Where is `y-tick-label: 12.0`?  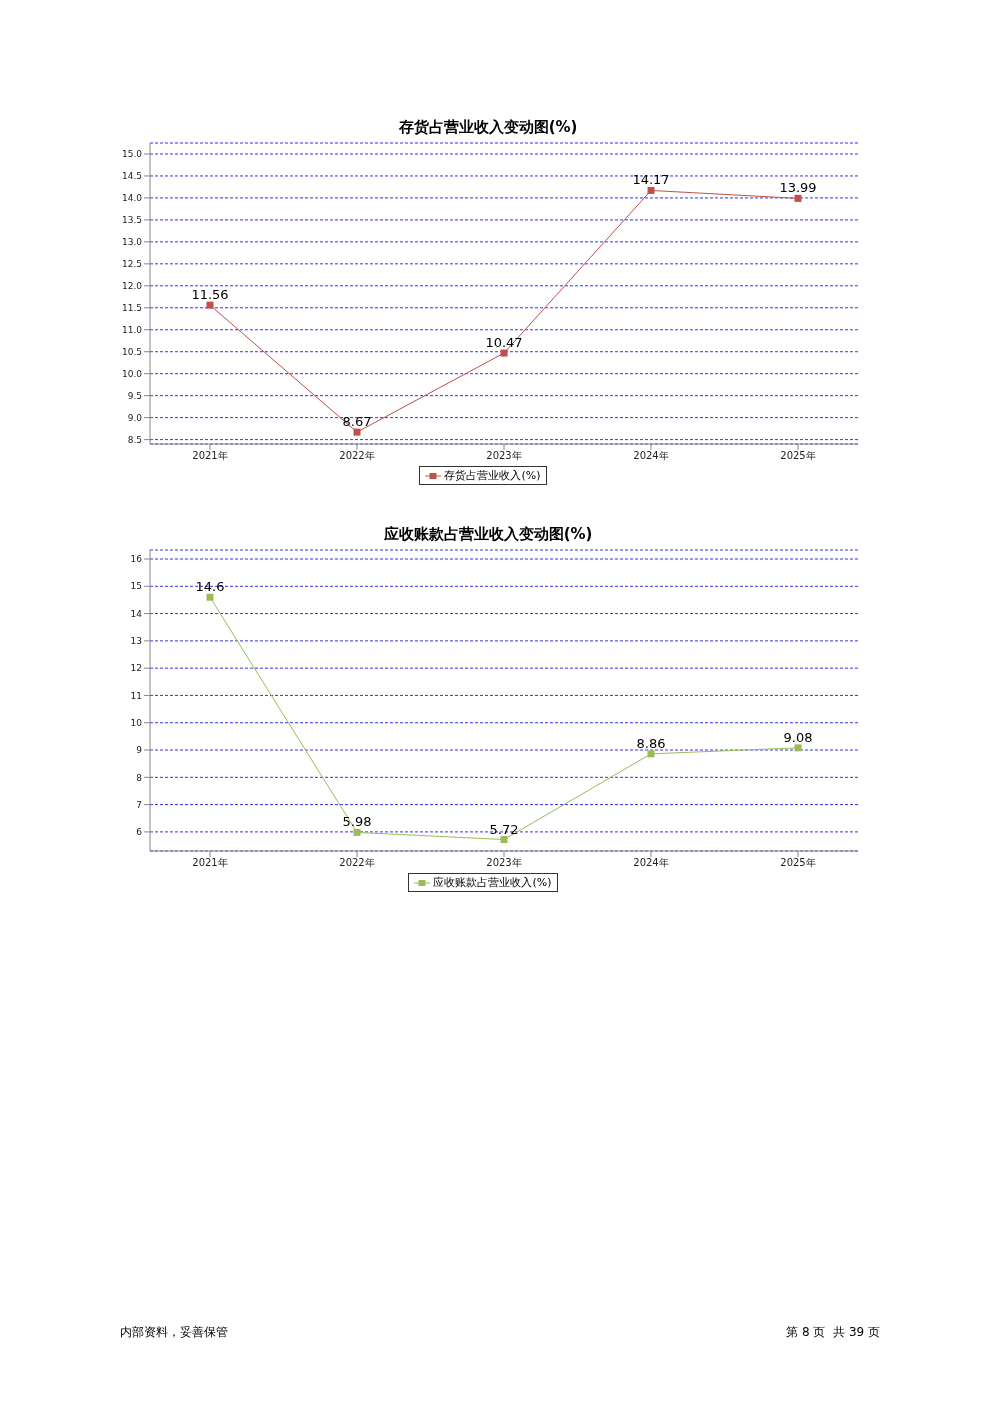 y-tick-label: 12.0 is located at coordinates (132, 286).